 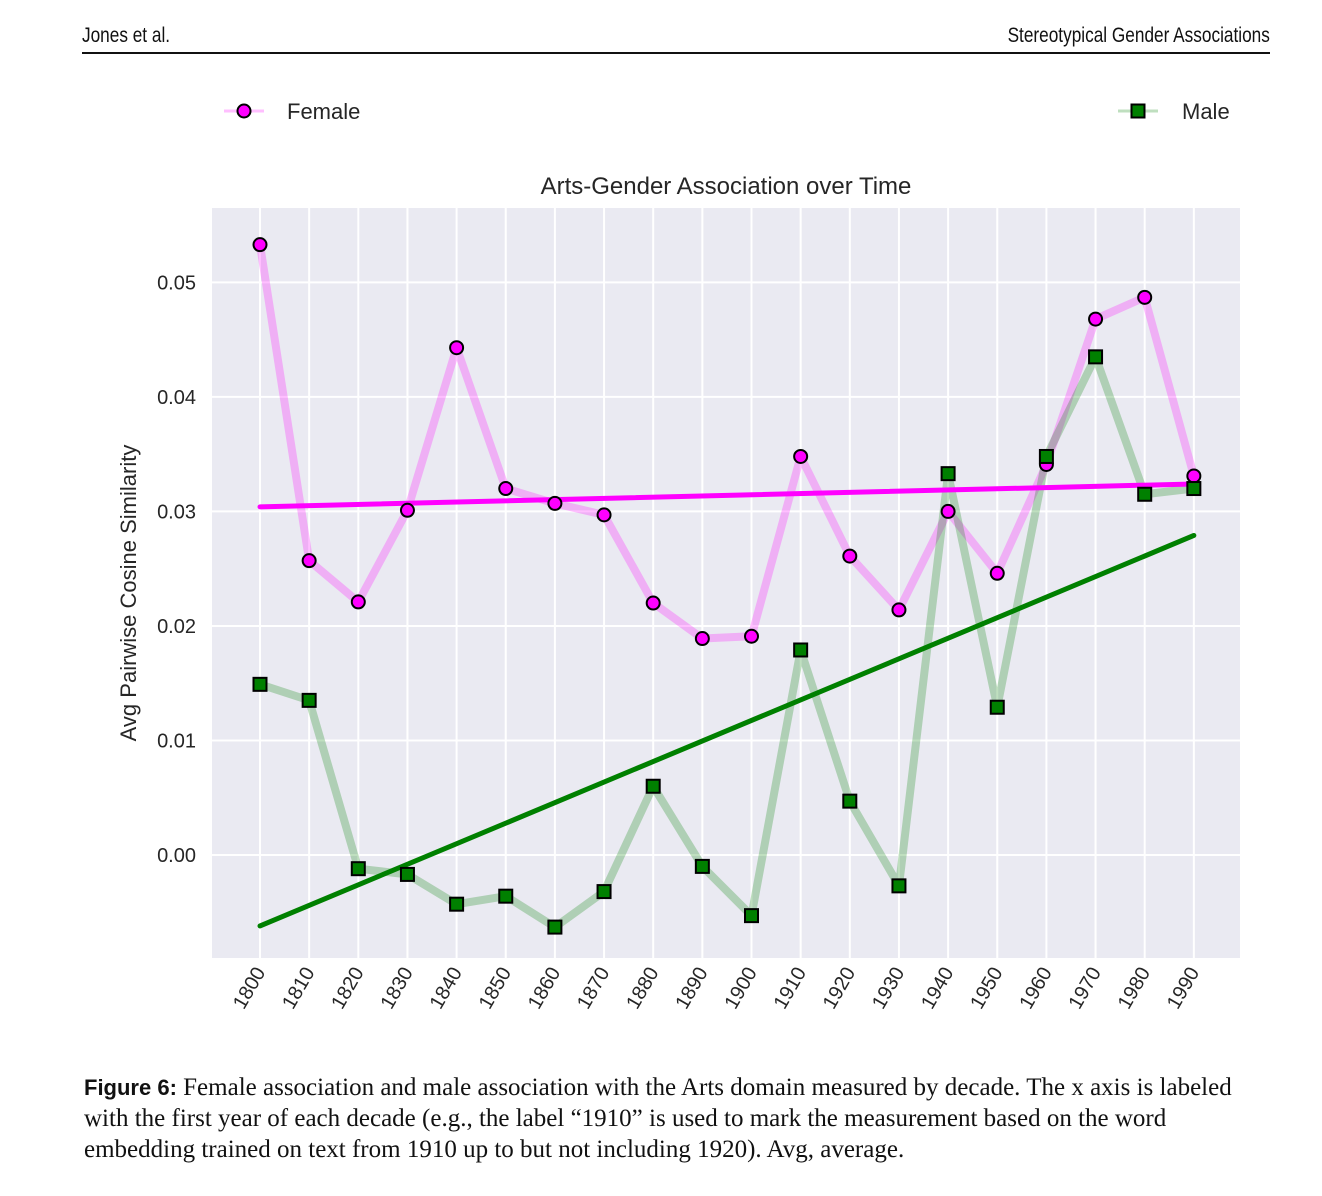 I want to click on y-tick-label: 0.00, so click(x=176, y=856).